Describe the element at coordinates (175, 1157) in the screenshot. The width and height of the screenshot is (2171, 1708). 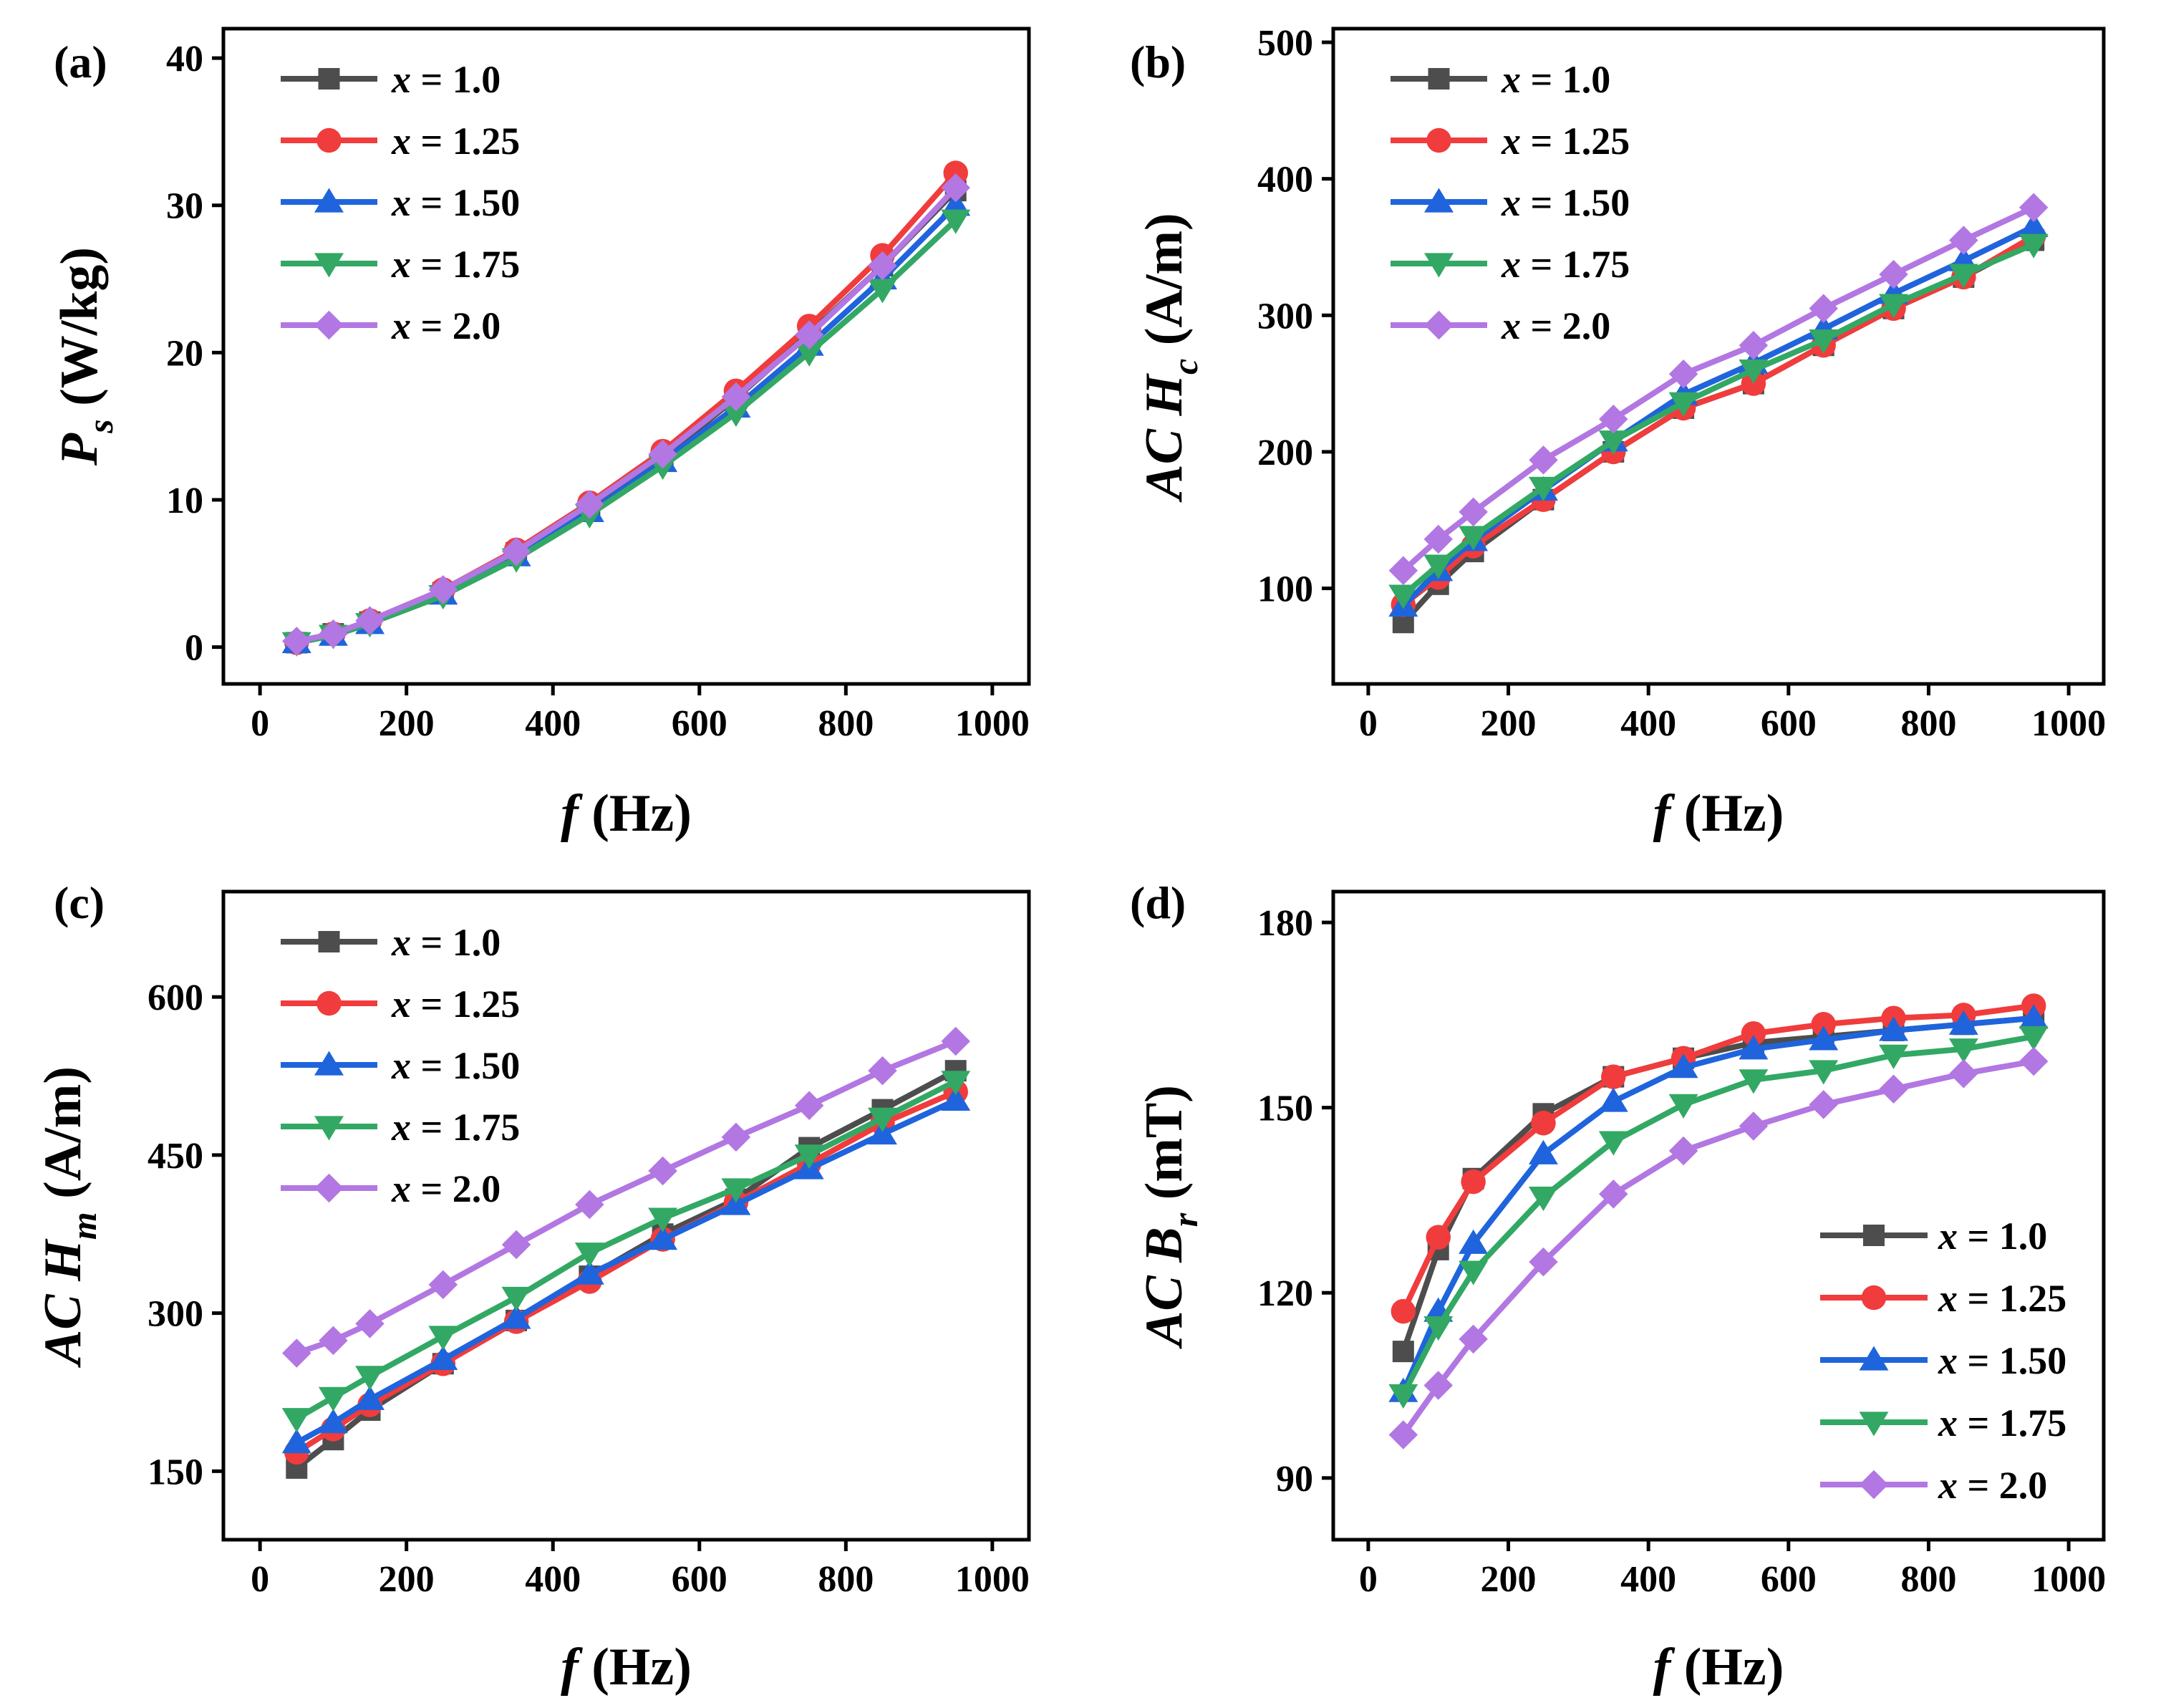
I see `y-tick-label: 450` at that location.